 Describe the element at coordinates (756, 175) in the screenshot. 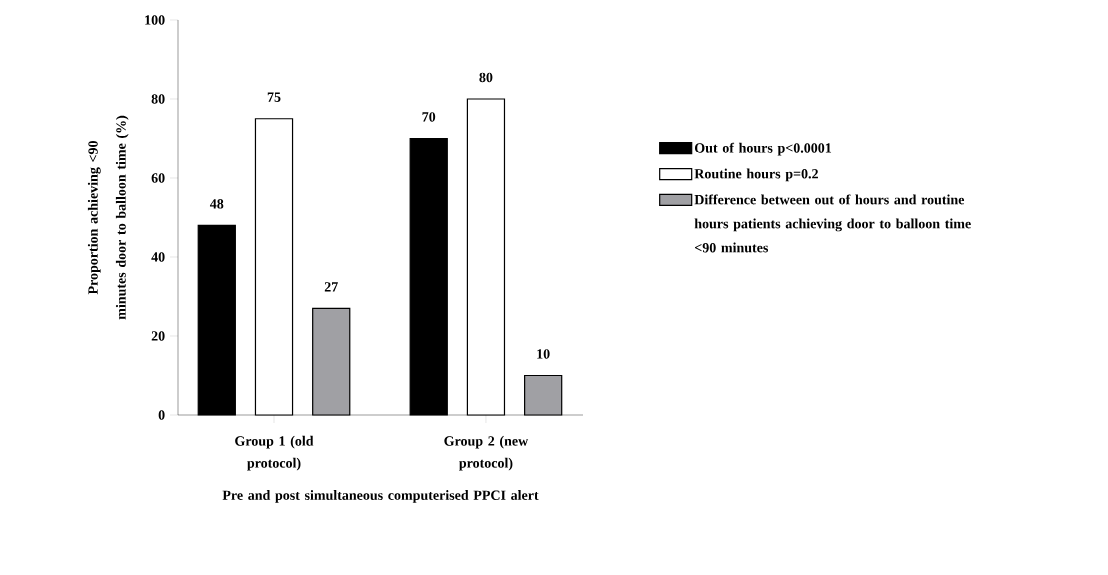

I see `legend-label: Routine hours p=0.2` at that location.